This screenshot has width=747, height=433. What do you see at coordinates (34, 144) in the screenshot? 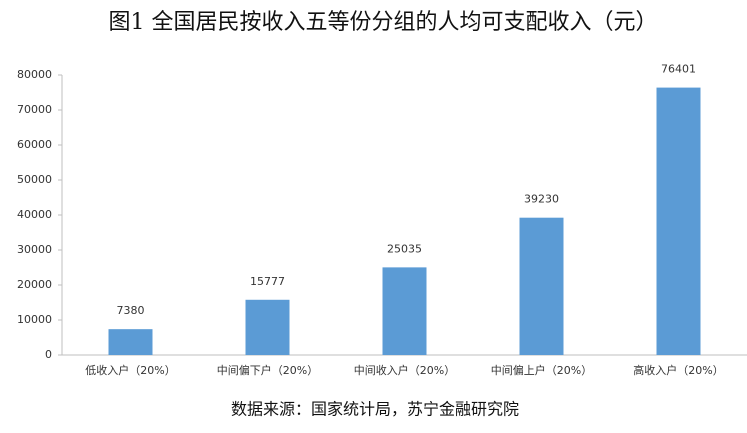
I see `y-tick-label: 60000` at bounding box center [34, 144].